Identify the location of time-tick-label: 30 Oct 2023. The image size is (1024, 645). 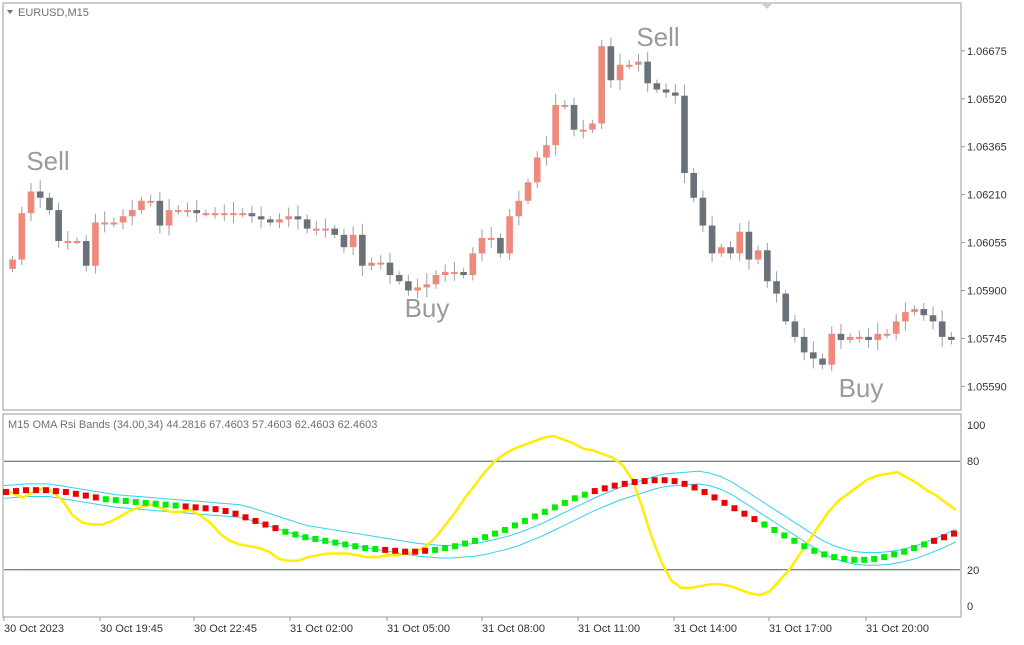
(34, 629).